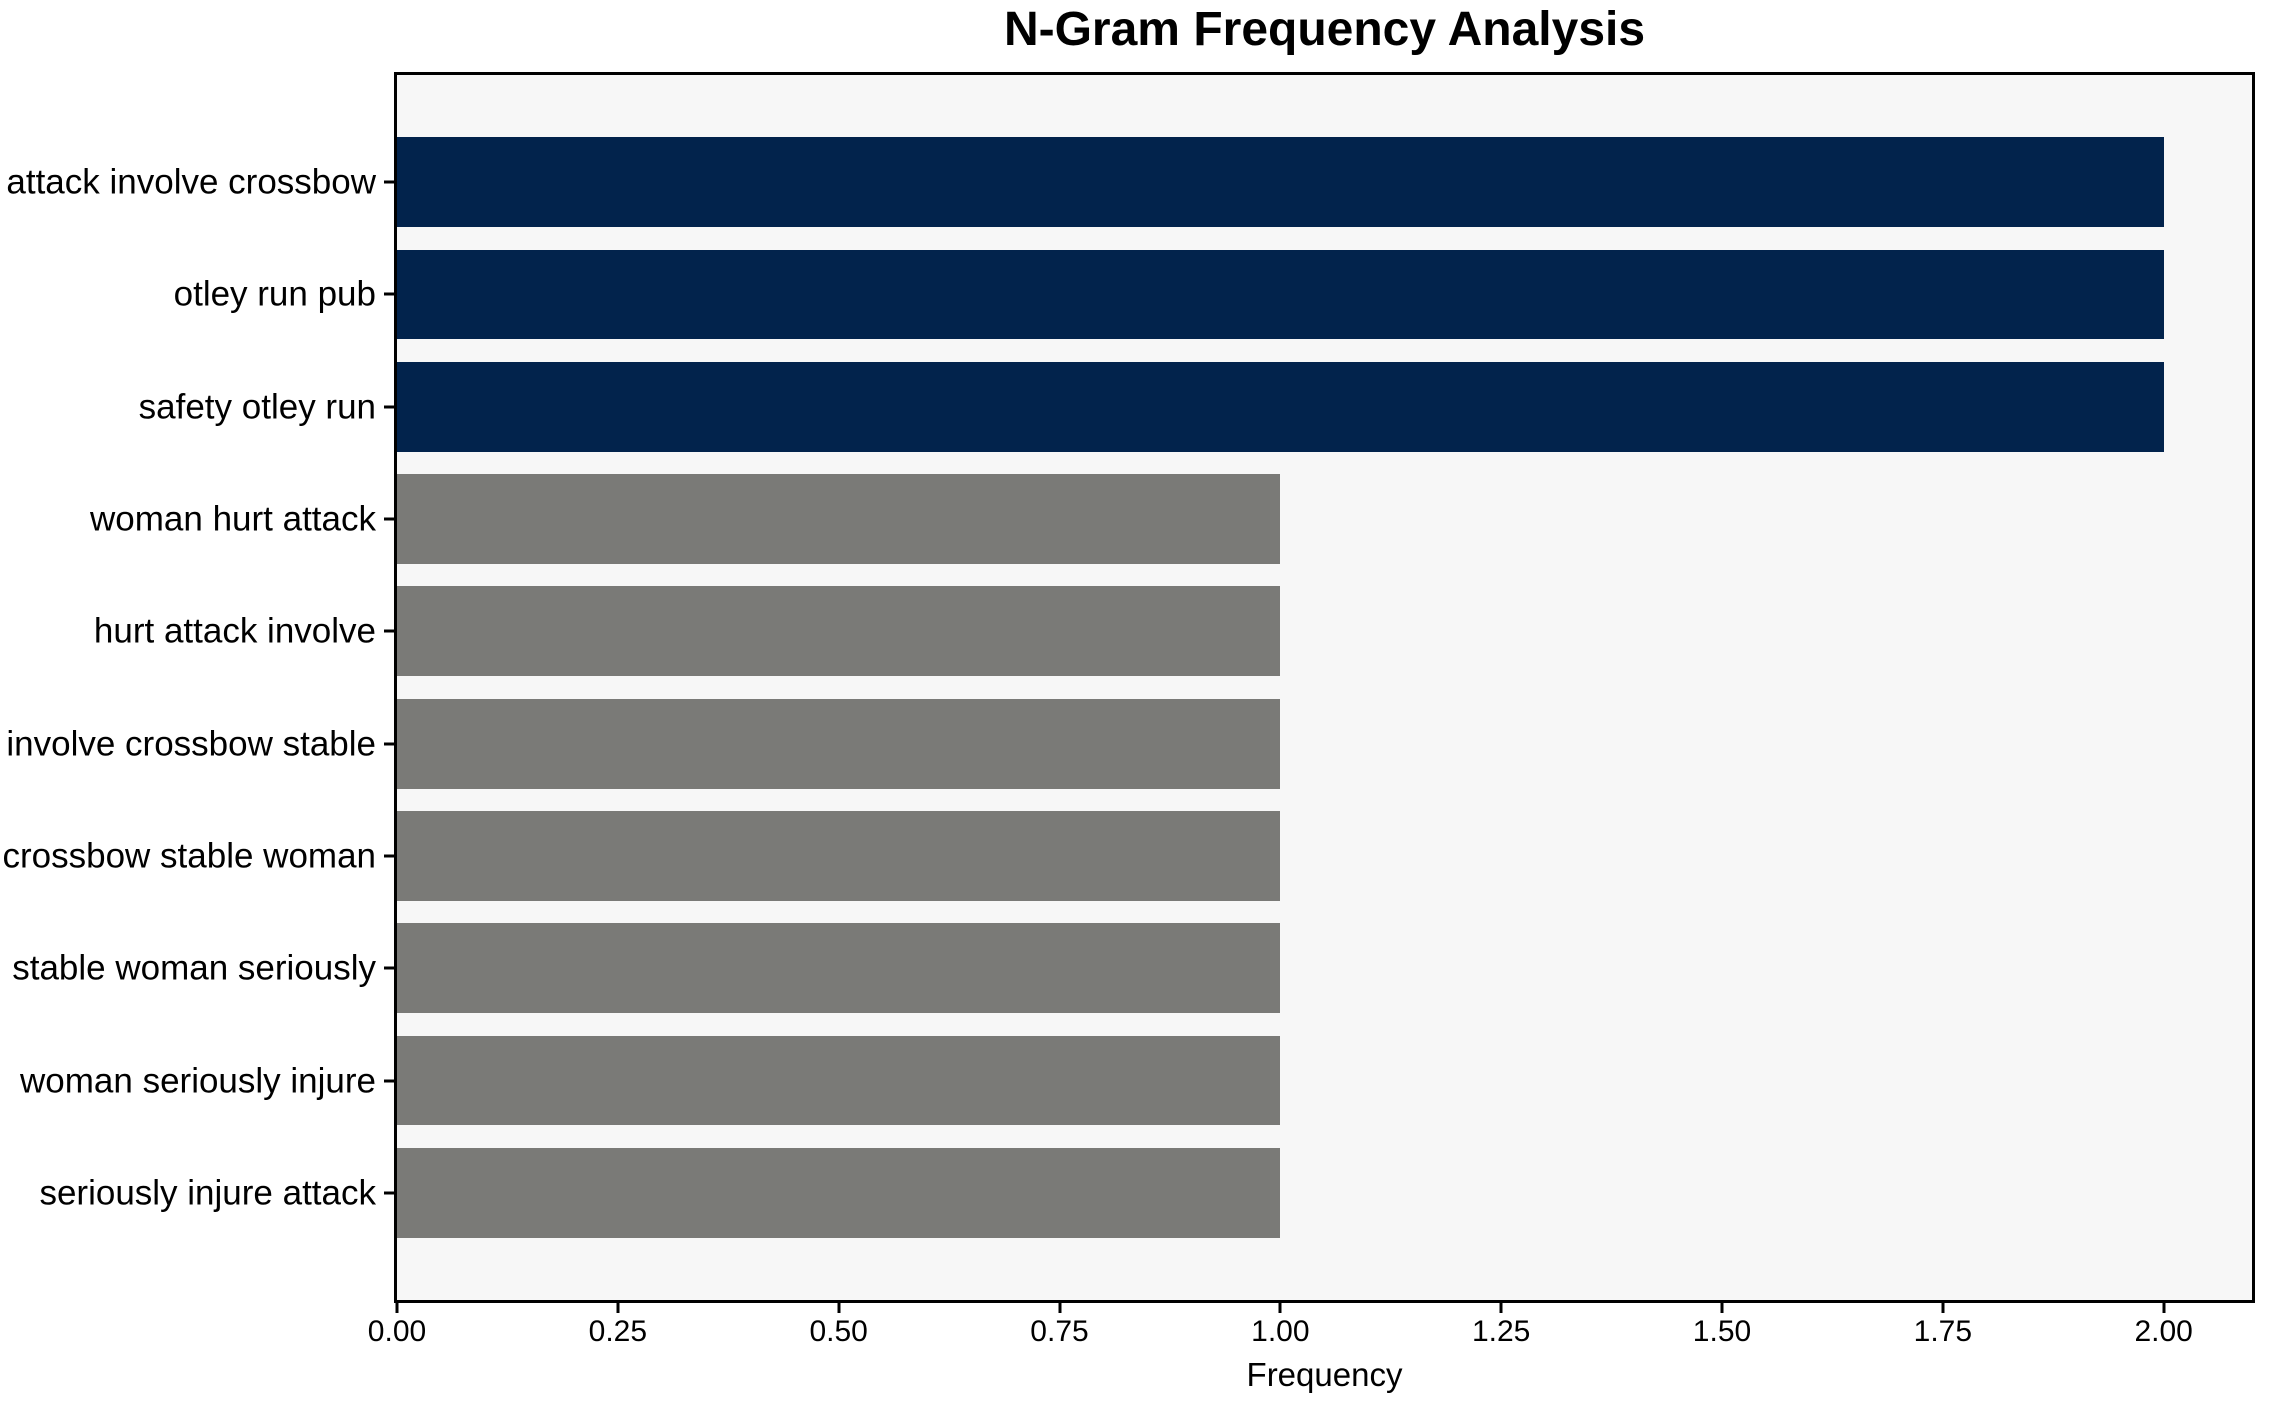  I want to click on bar-row: involve crossbow stable, so click(1129, 743).